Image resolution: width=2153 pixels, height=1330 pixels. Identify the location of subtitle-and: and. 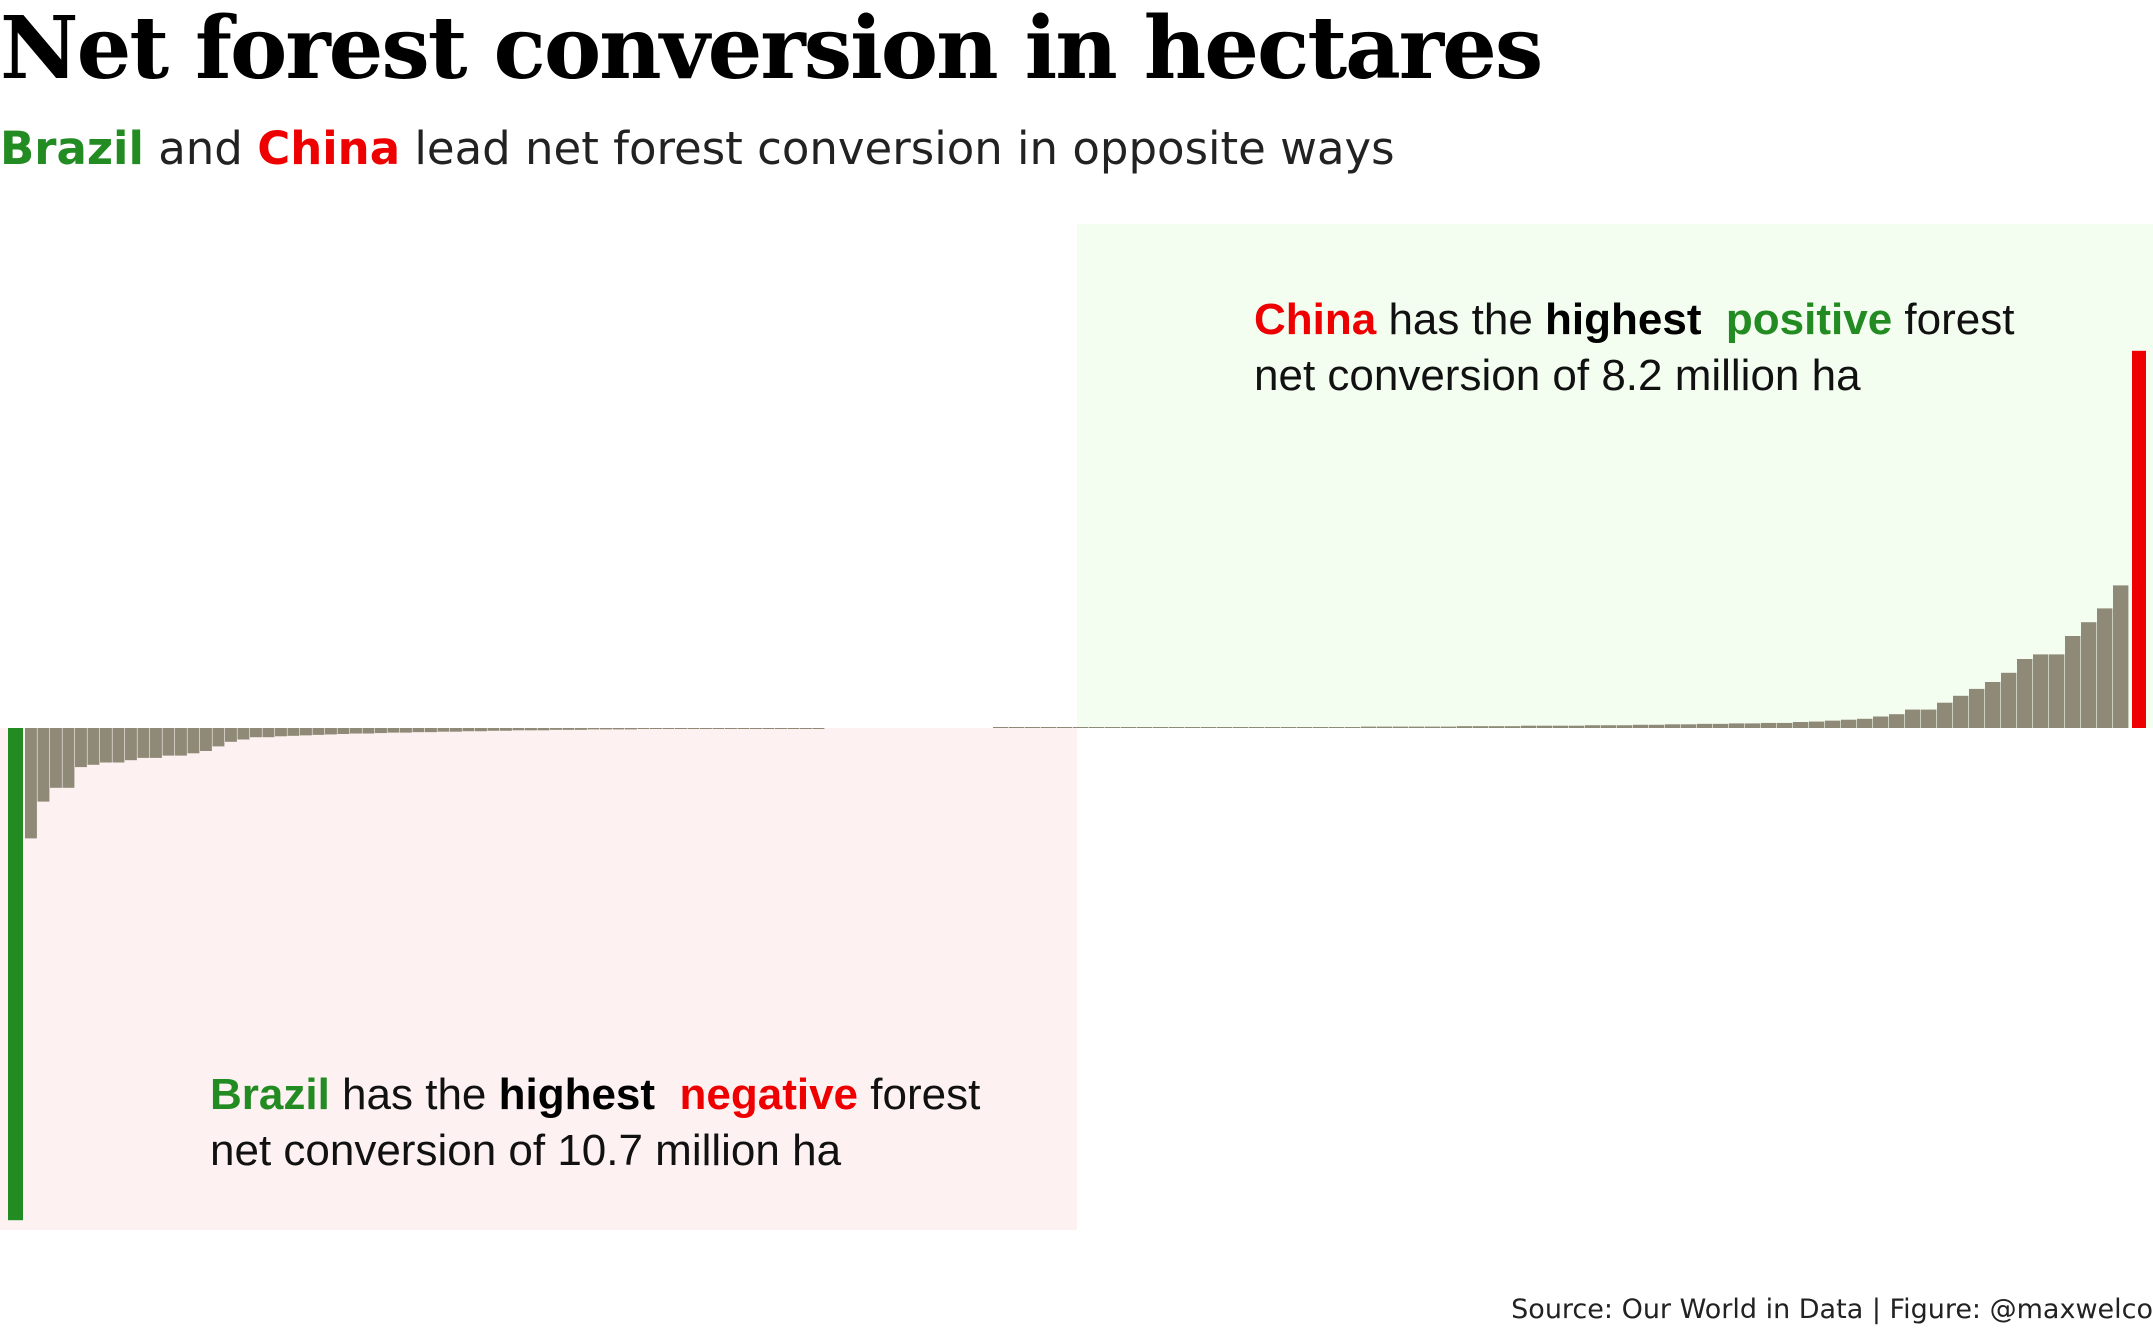
(200, 148).